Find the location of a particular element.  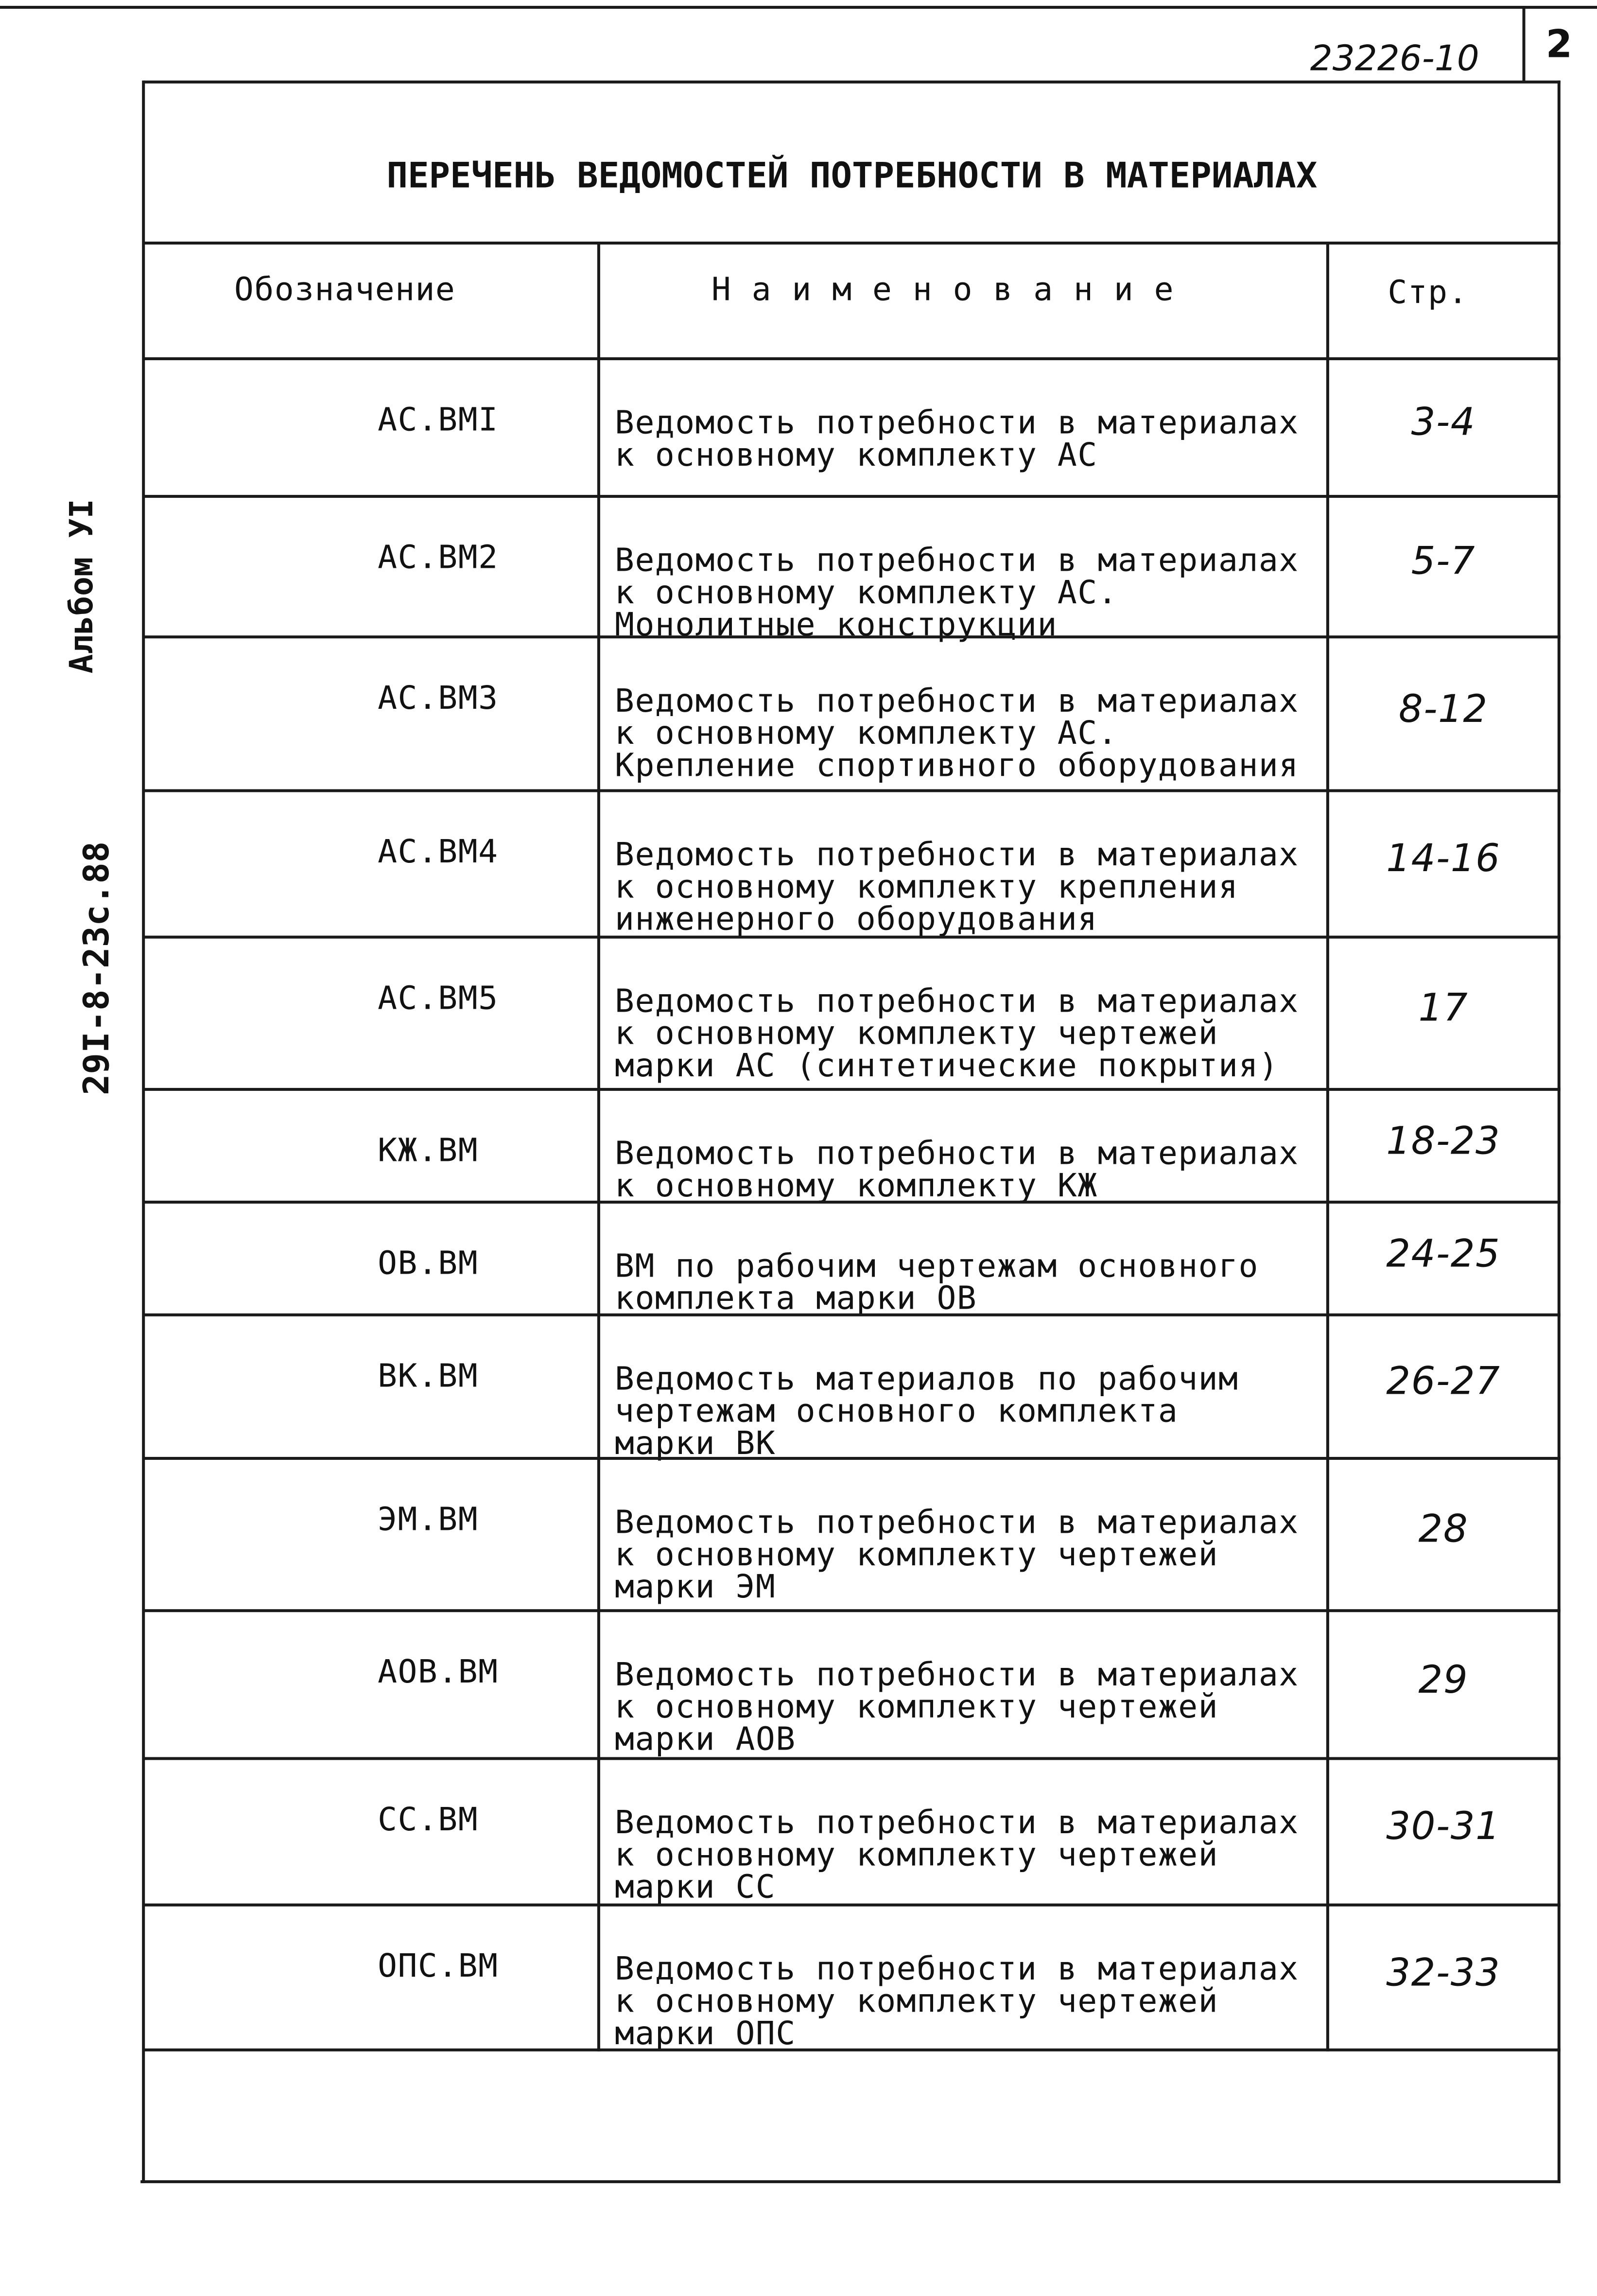

row-page: 29 is located at coordinates (1443, 1680).